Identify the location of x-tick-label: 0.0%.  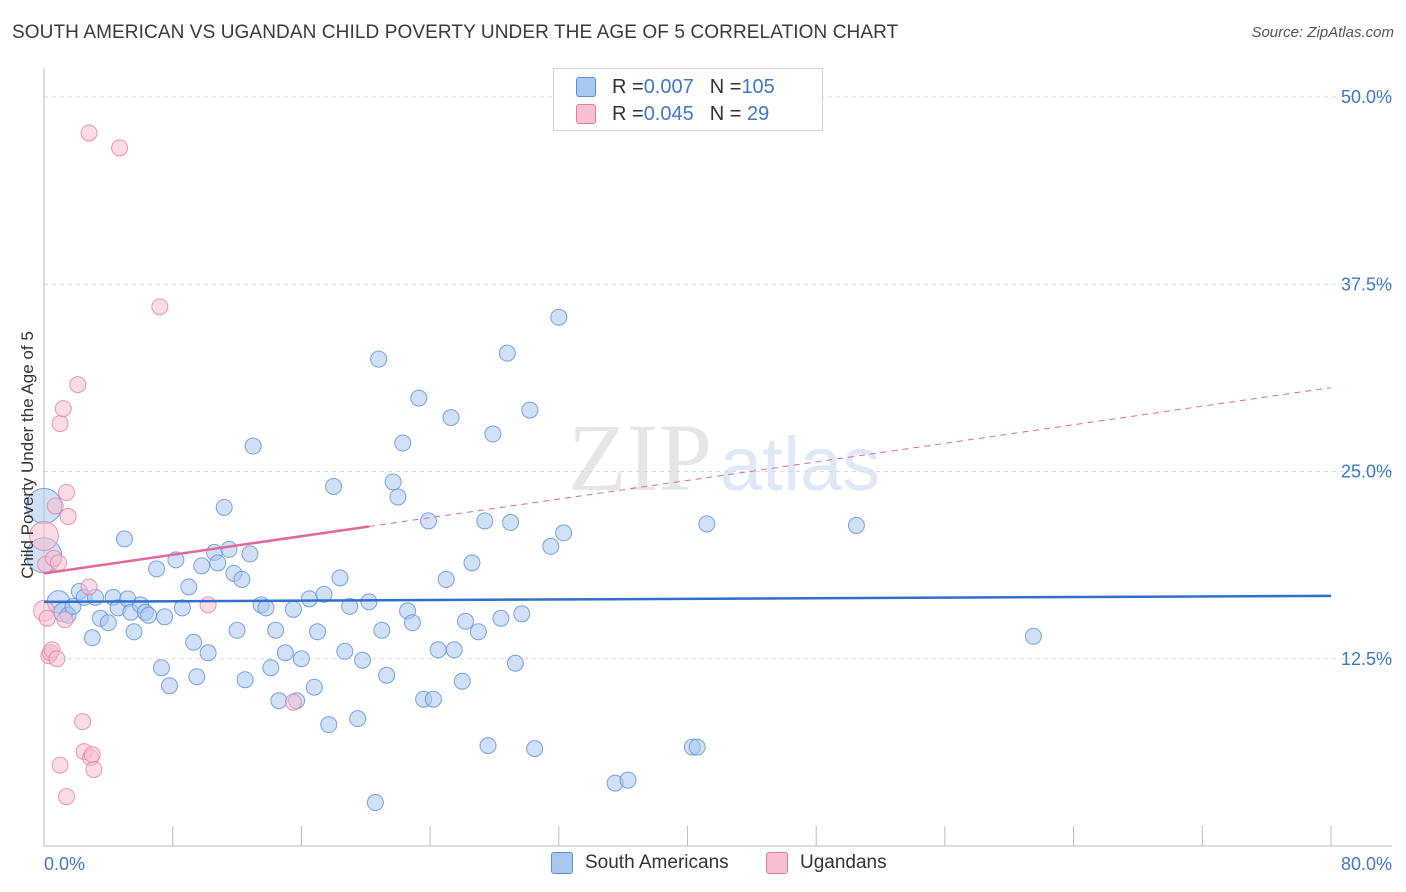
(64, 864).